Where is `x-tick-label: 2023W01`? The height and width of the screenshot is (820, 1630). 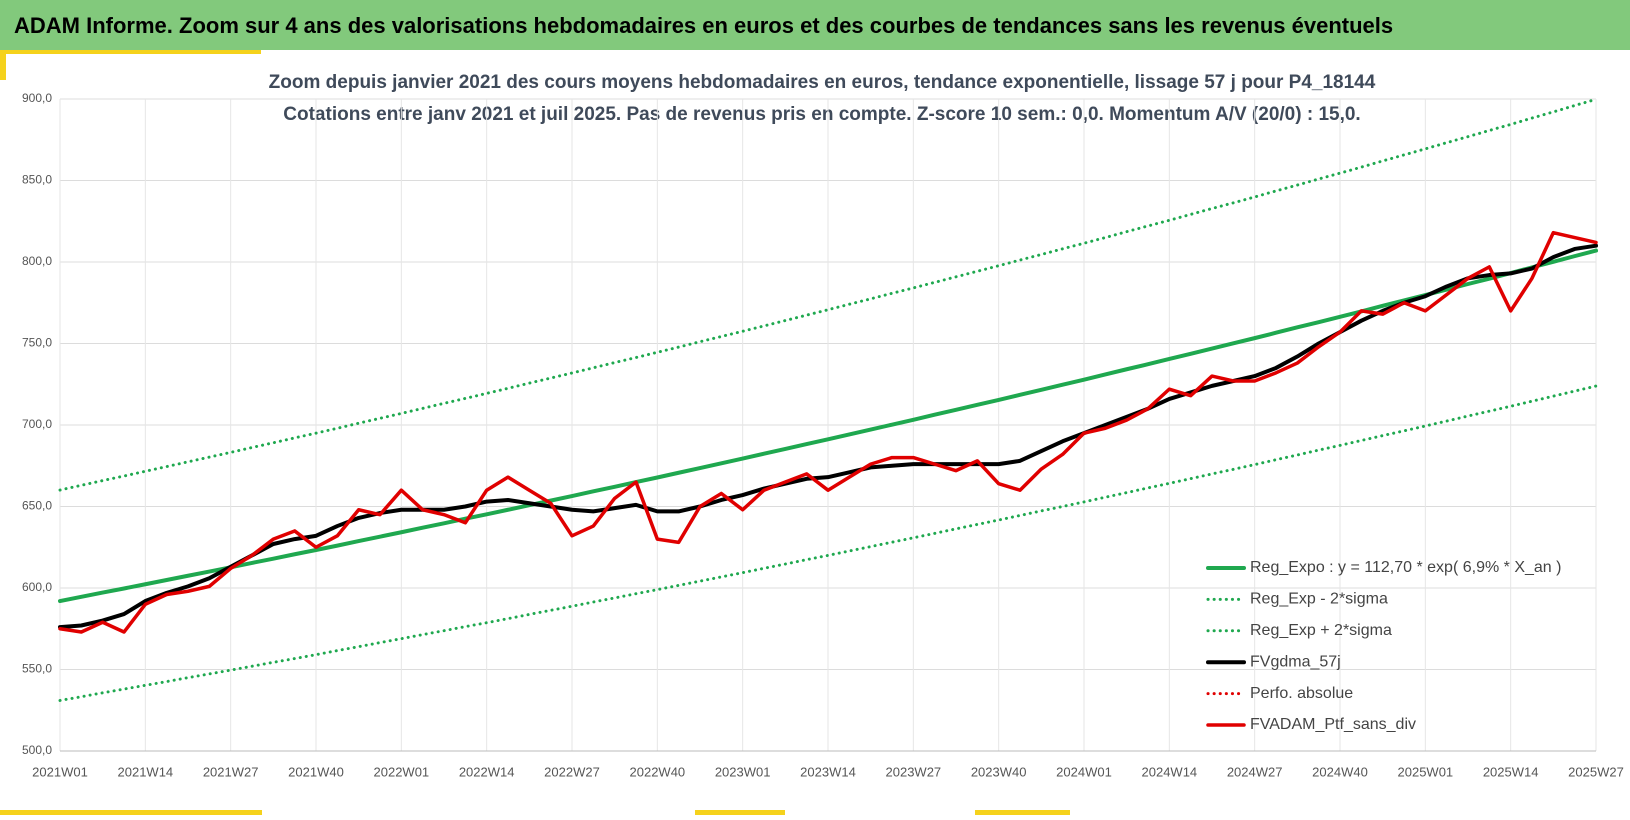 x-tick-label: 2023W01 is located at coordinates (743, 771).